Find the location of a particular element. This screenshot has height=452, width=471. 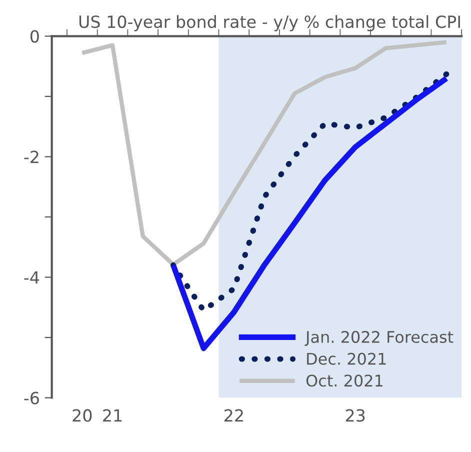

y-tick-label: -4 is located at coordinates (32, 277).